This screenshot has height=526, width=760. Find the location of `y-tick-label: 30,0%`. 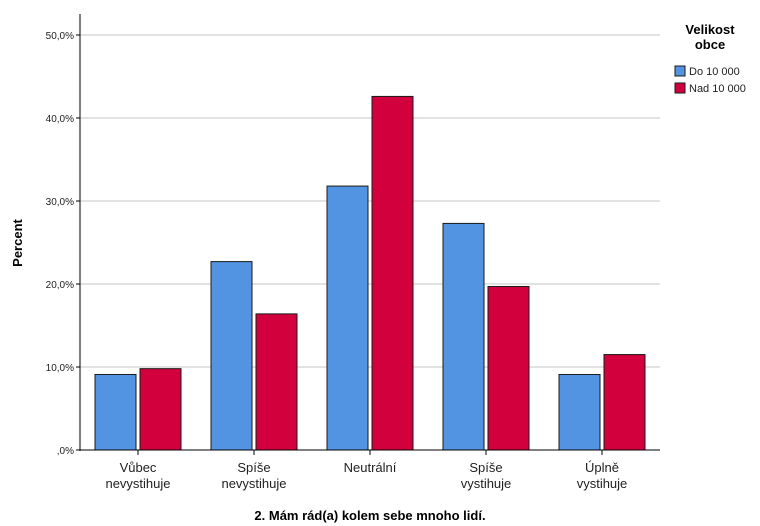

y-tick-label: 30,0% is located at coordinates (60, 202).